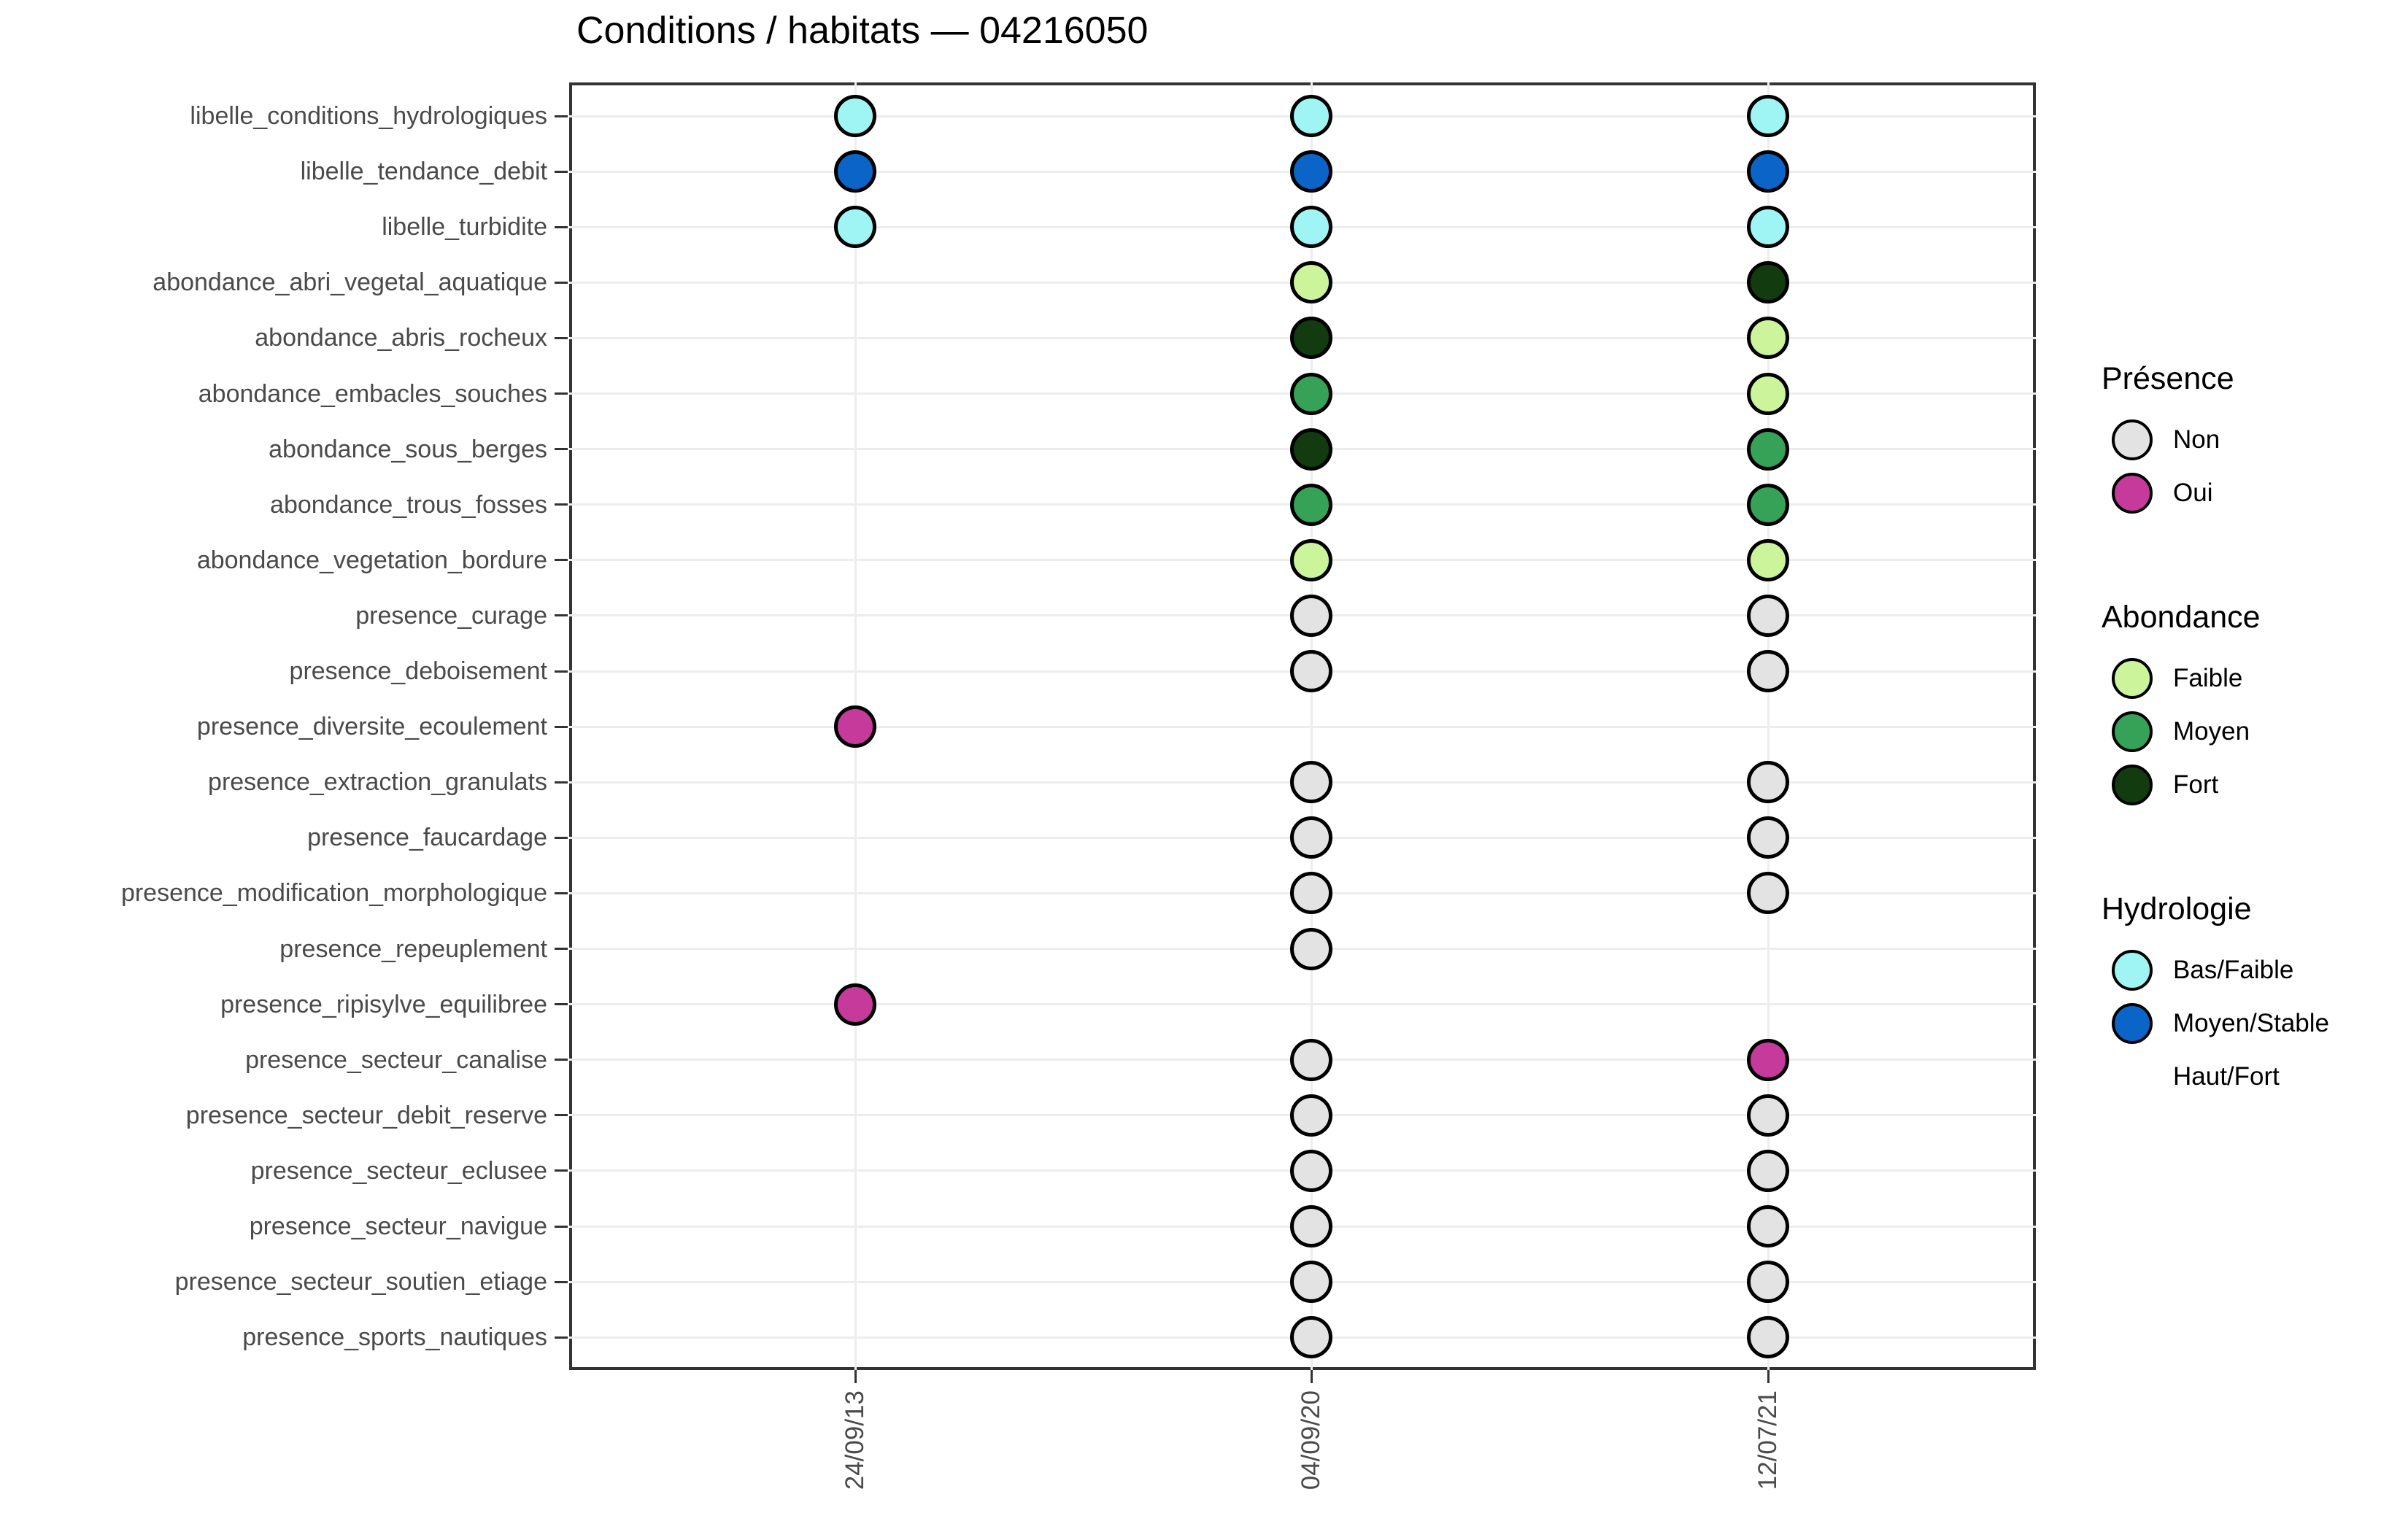  What do you see at coordinates (2247, 493) in the screenshot?
I see `legend-item: Oui` at bounding box center [2247, 493].